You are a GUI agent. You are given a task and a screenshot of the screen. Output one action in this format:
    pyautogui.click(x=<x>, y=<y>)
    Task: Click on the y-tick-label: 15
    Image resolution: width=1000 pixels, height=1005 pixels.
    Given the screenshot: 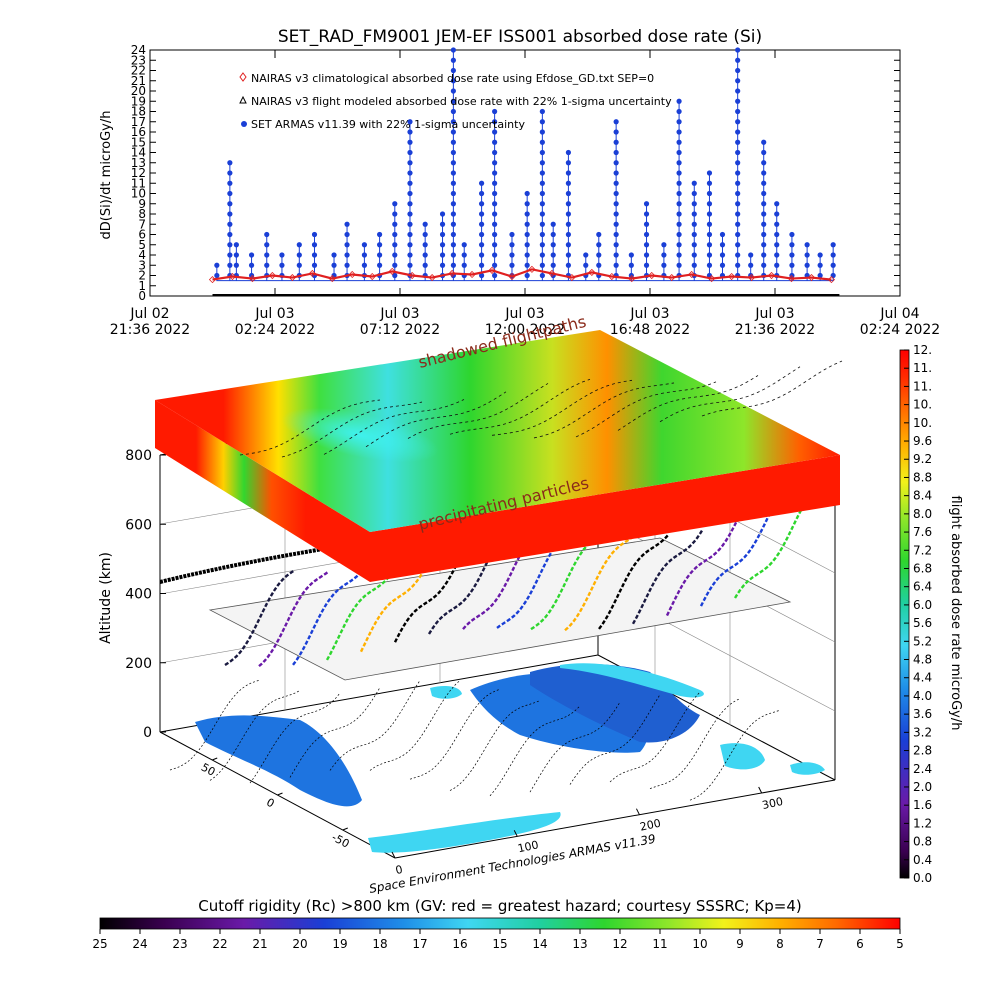 What is the action you would take?
    pyautogui.click(x=138, y=142)
    